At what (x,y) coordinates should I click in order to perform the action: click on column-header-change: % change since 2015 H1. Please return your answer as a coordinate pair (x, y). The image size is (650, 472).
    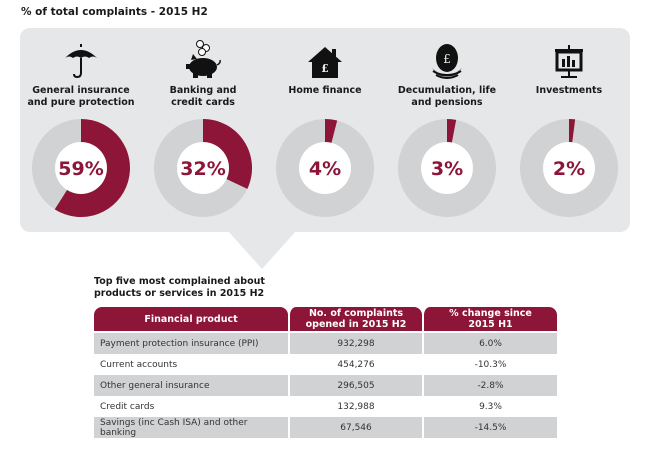
    Looking at the image, I should click on (489, 319).